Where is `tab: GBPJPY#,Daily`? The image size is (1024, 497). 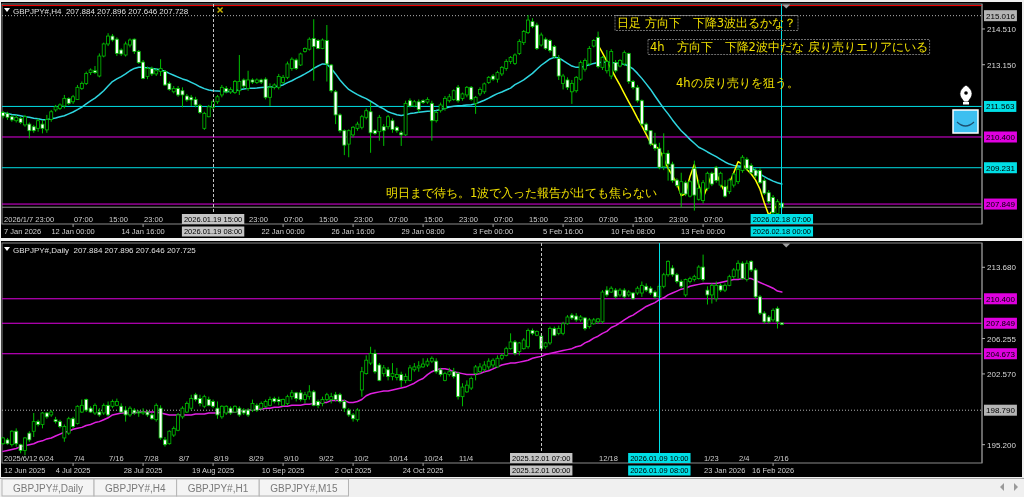
tab: GBPJPY#,Daily is located at coordinates (48, 487).